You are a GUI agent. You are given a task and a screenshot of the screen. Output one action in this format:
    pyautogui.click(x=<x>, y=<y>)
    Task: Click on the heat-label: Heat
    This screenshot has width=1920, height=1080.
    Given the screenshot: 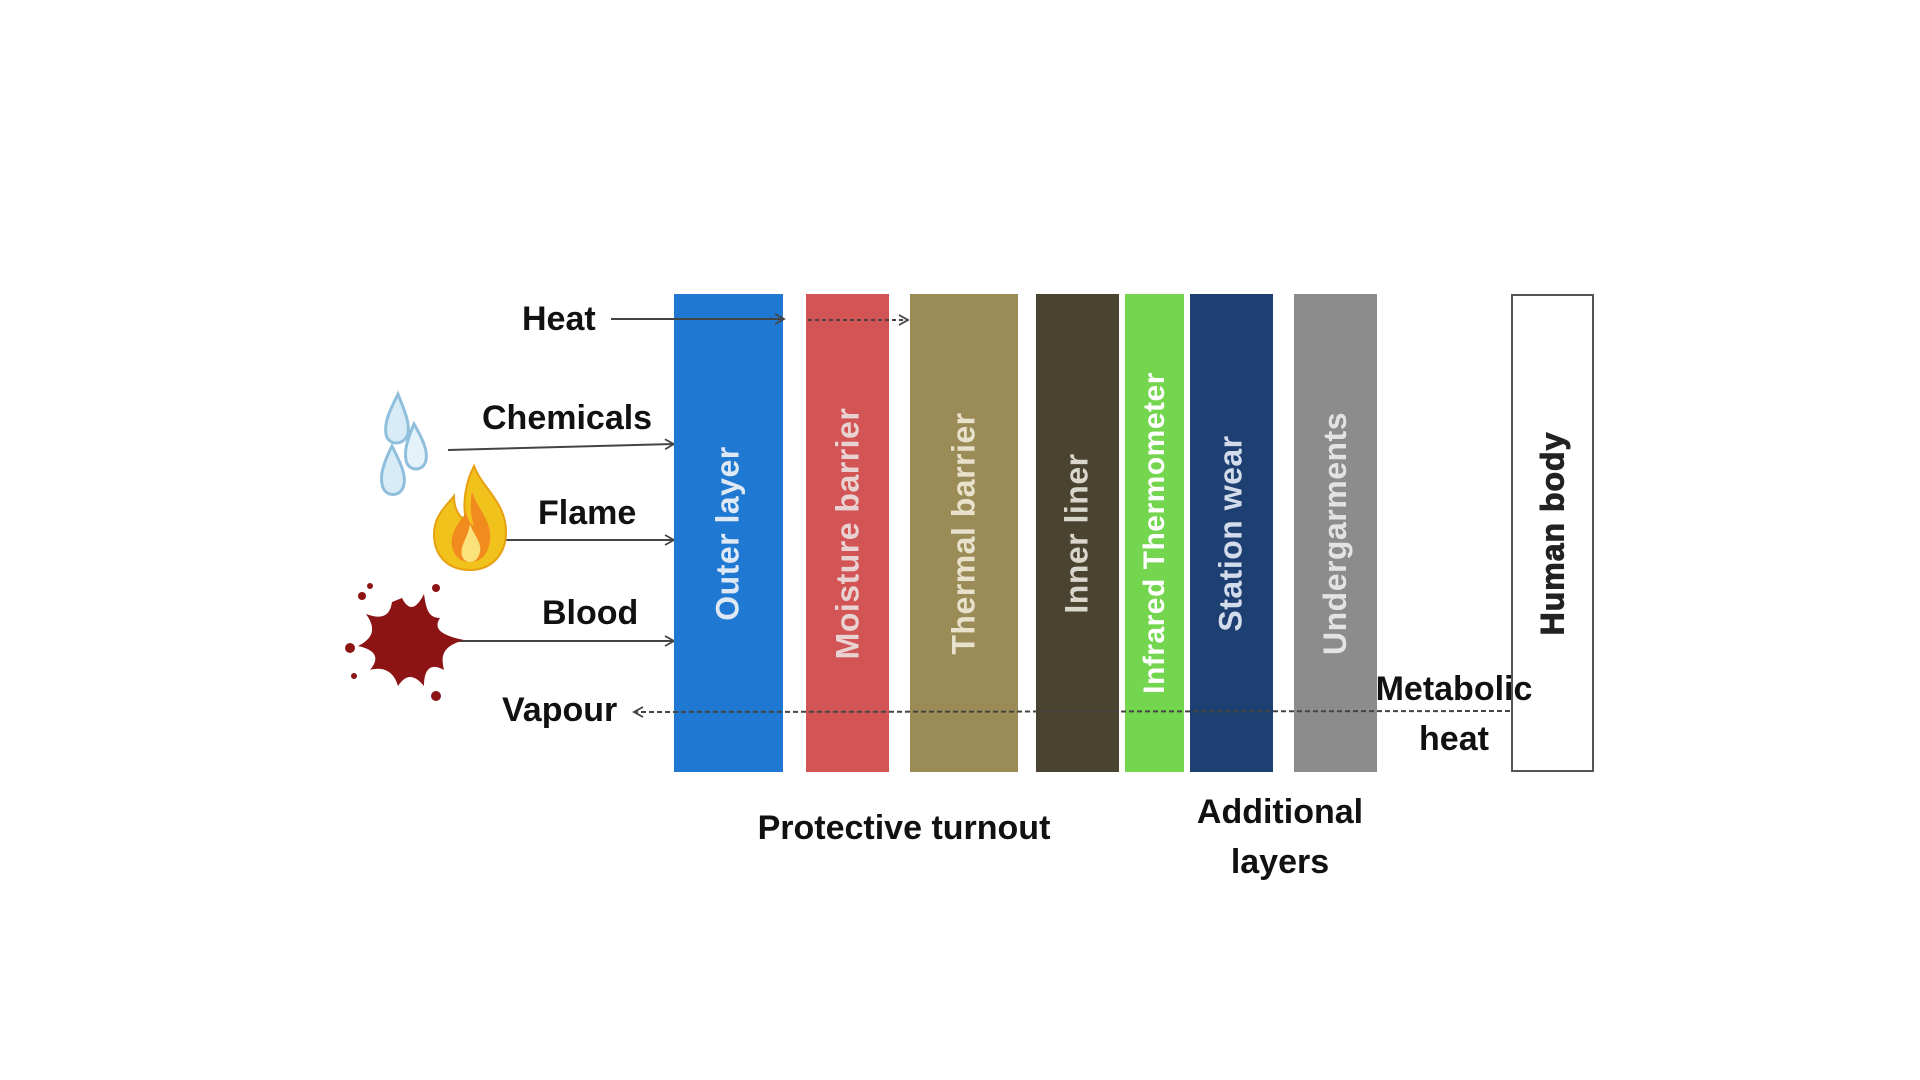 What is the action you would take?
    pyautogui.click(x=559, y=319)
    